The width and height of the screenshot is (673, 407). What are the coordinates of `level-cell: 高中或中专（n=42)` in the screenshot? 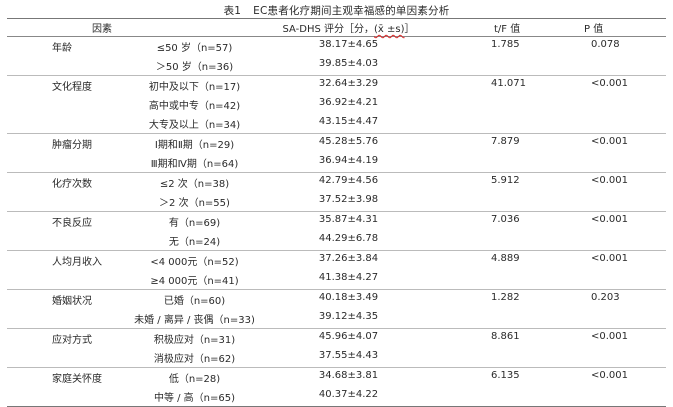 It's located at (194, 106).